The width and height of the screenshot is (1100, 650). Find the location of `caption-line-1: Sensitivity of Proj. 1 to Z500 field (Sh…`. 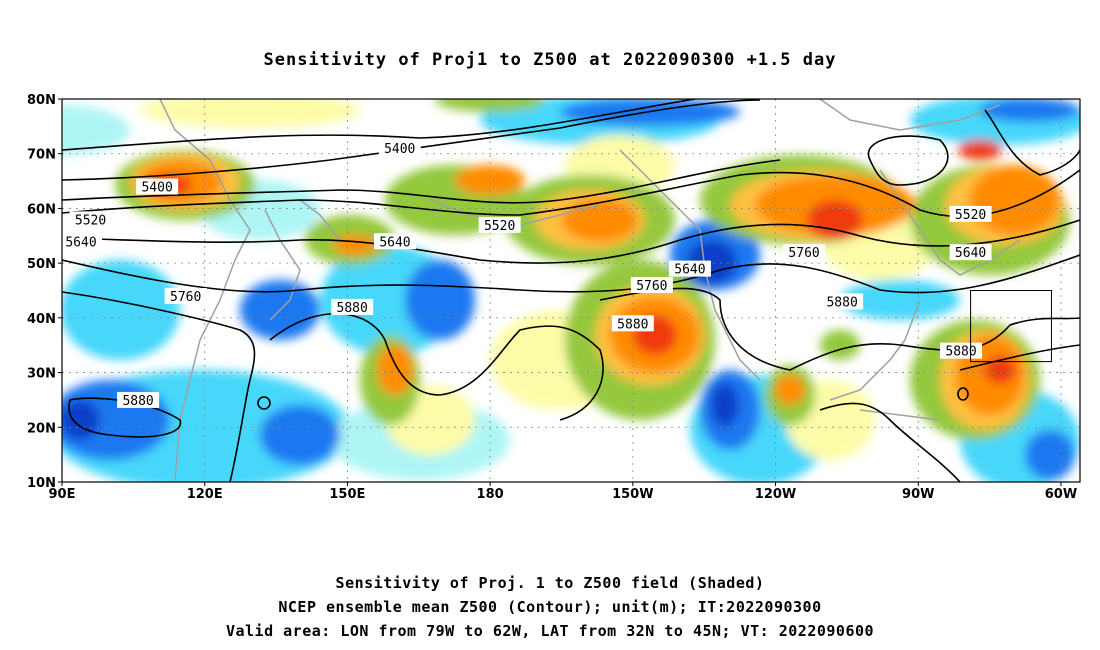

caption-line-1: Sensitivity of Proj. 1 to Z500 field (Sh… is located at coordinates (550, 583).